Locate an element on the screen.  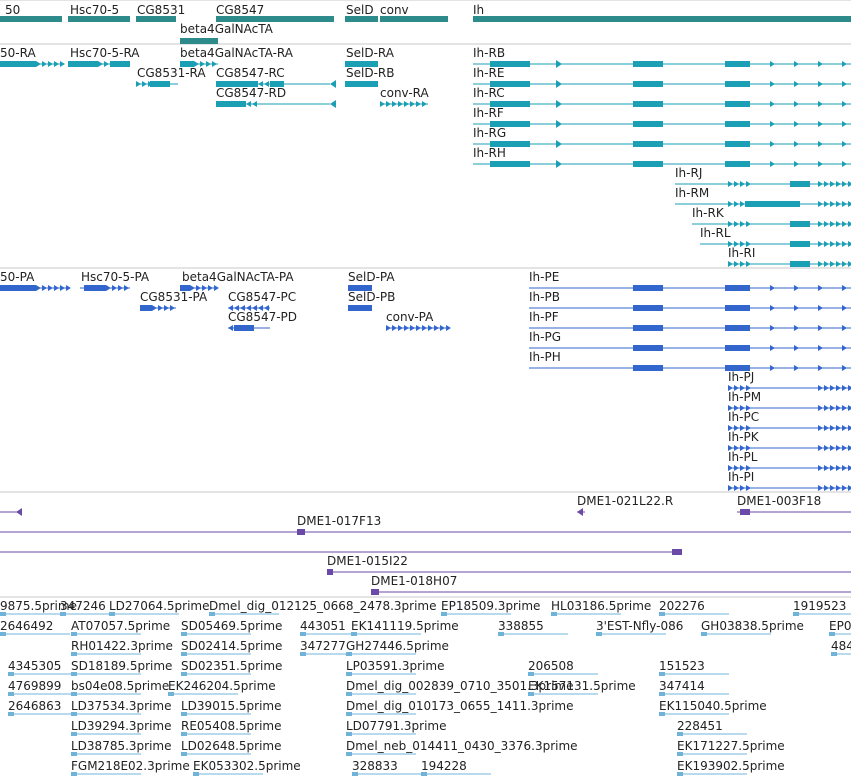
feature-label: CG8547-RC is located at coordinates (250, 73).